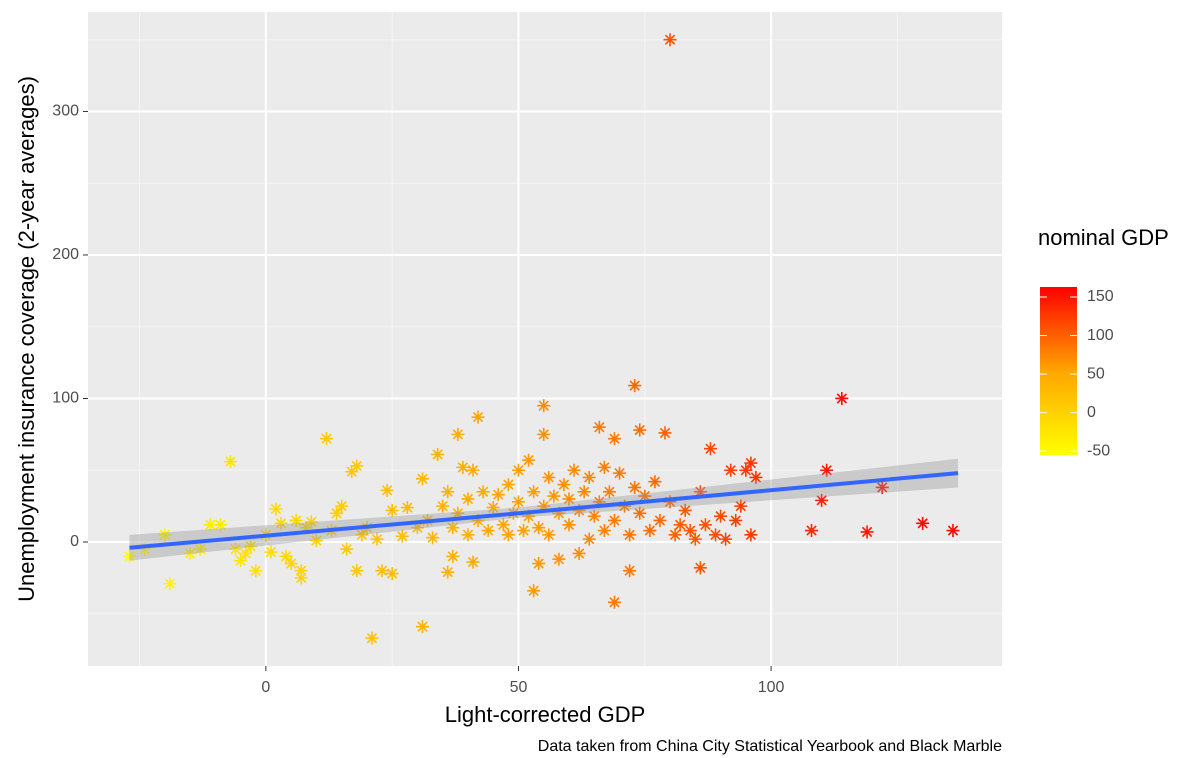 This screenshot has height=758, width=1192. What do you see at coordinates (1096, 373) in the screenshot?
I see `color-tick-label: 50` at bounding box center [1096, 373].